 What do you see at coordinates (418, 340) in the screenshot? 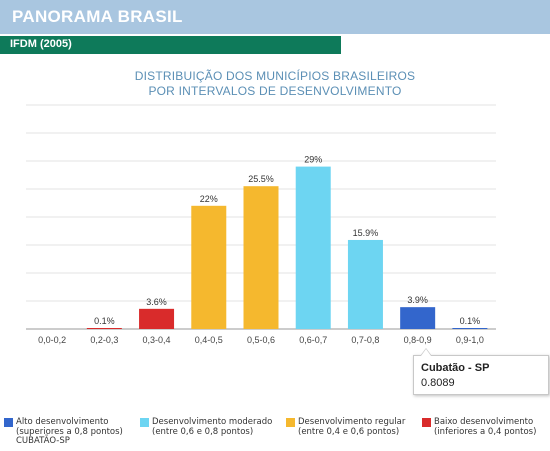
I see `x-tick-label: 0,8-0,9` at bounding box center [418, 340].